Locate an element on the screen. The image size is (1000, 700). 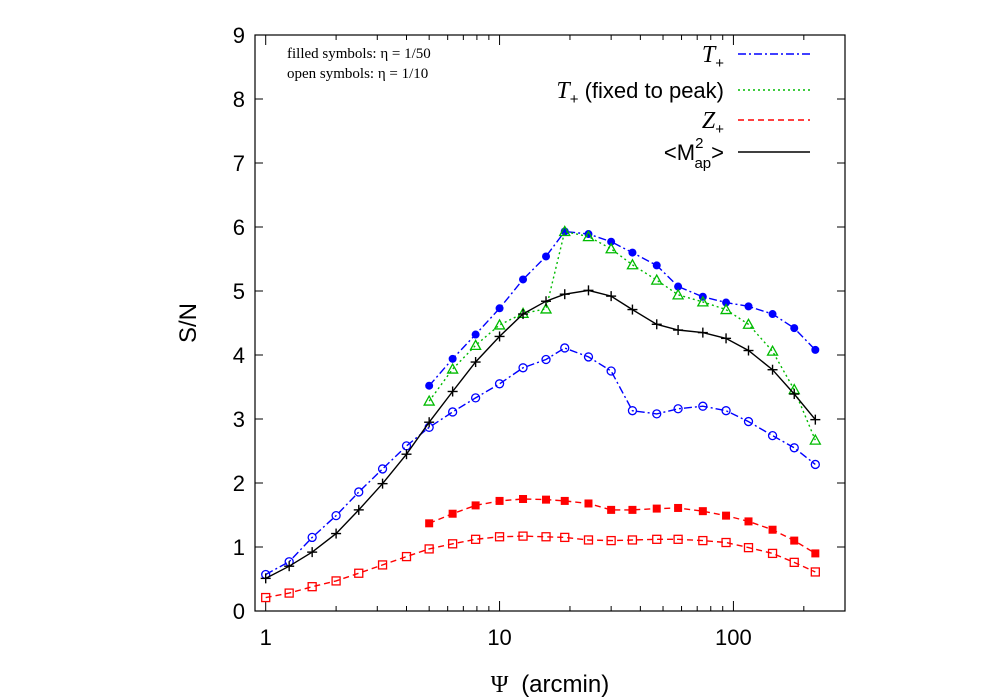
legend: T+T+ (fixed to peak)Z+<M2 ap> is located at coordinates (683, 107).